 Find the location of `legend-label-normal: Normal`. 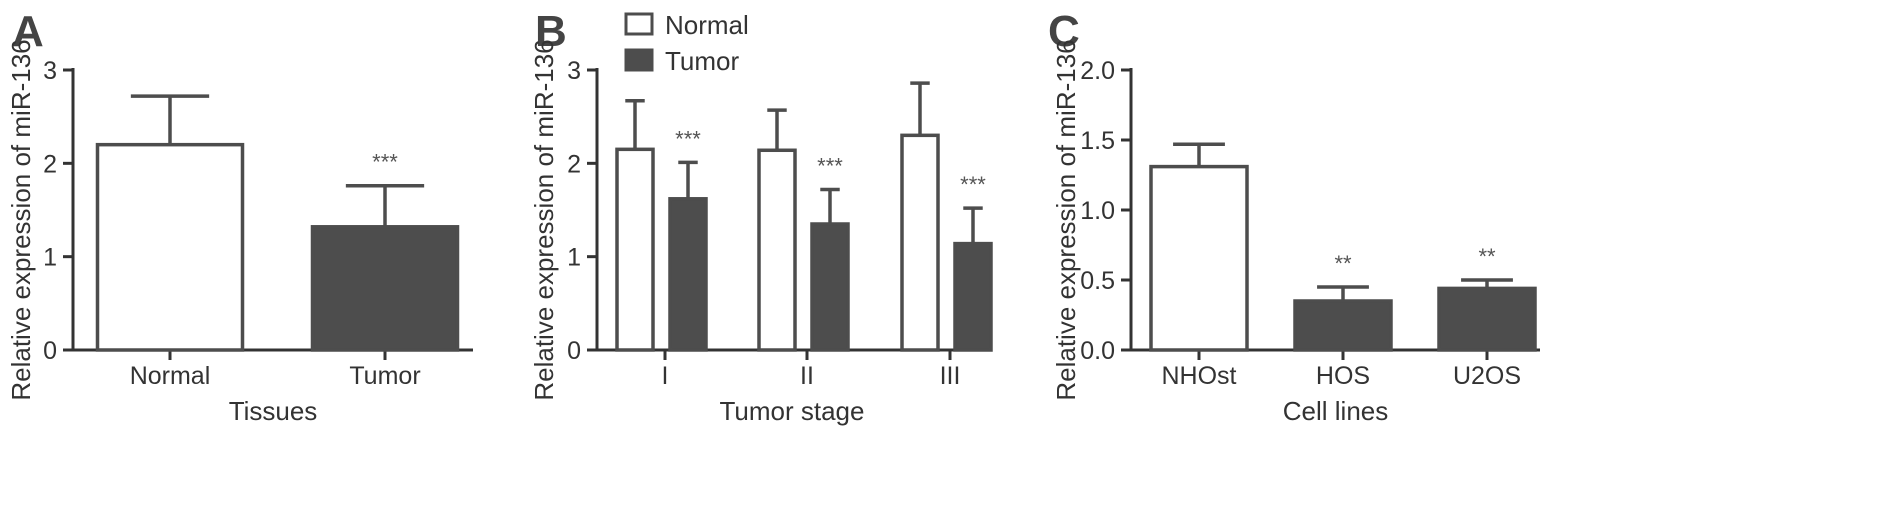

legend-label-normal: Normal is located at coordinates (707, 25).